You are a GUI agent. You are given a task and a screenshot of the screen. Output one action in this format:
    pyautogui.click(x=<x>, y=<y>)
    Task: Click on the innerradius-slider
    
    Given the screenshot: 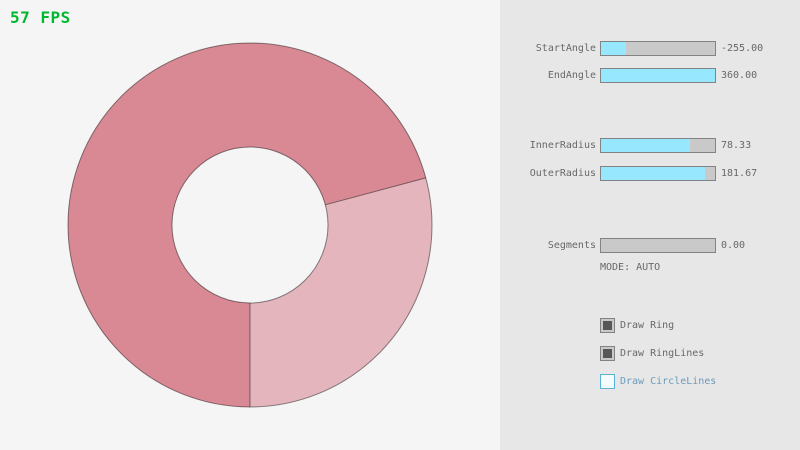 What is the action you would take?
    pyautogui.click(x=658, y=145)
    